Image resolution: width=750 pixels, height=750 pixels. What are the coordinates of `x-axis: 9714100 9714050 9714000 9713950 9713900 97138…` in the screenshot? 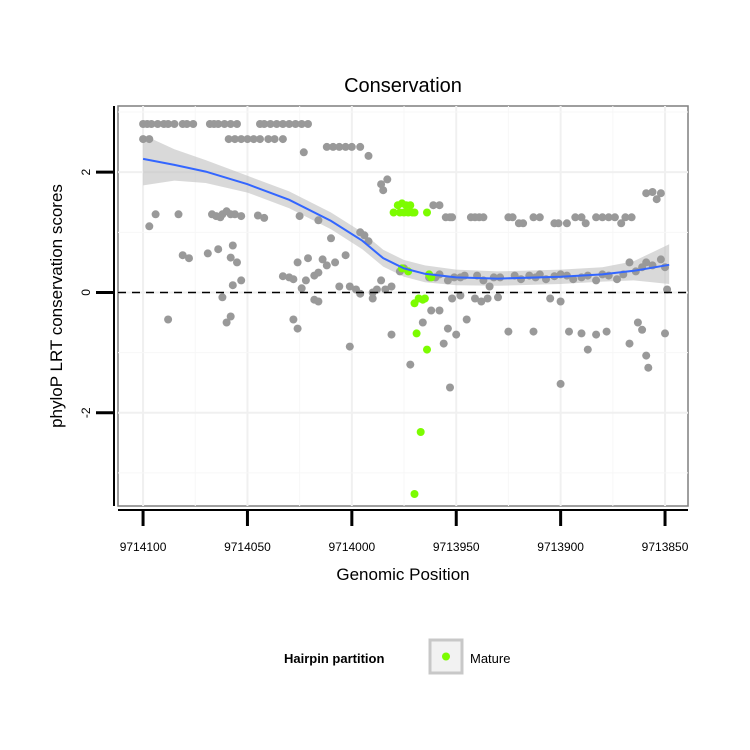 It's located at (403, 531).